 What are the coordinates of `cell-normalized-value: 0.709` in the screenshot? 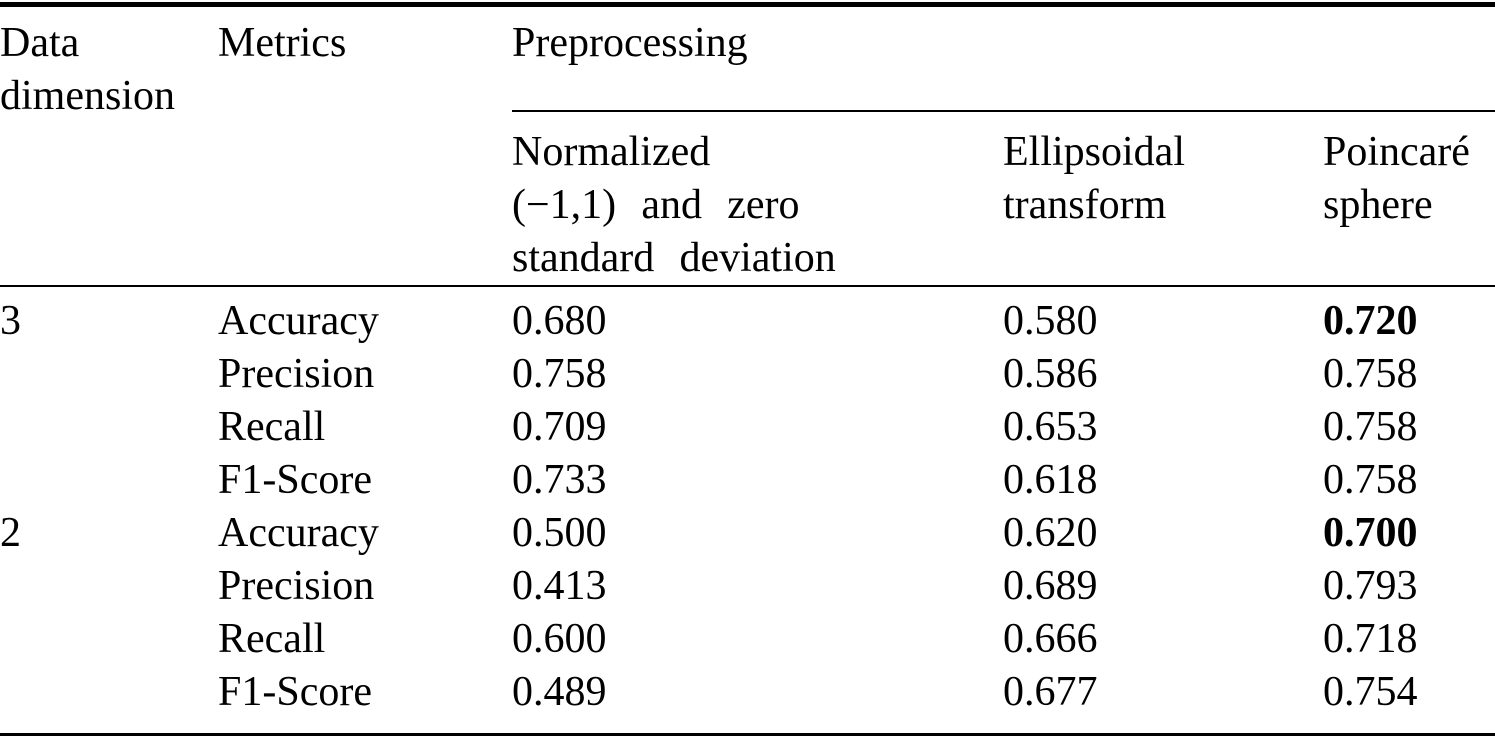 It's located at (559, 426).